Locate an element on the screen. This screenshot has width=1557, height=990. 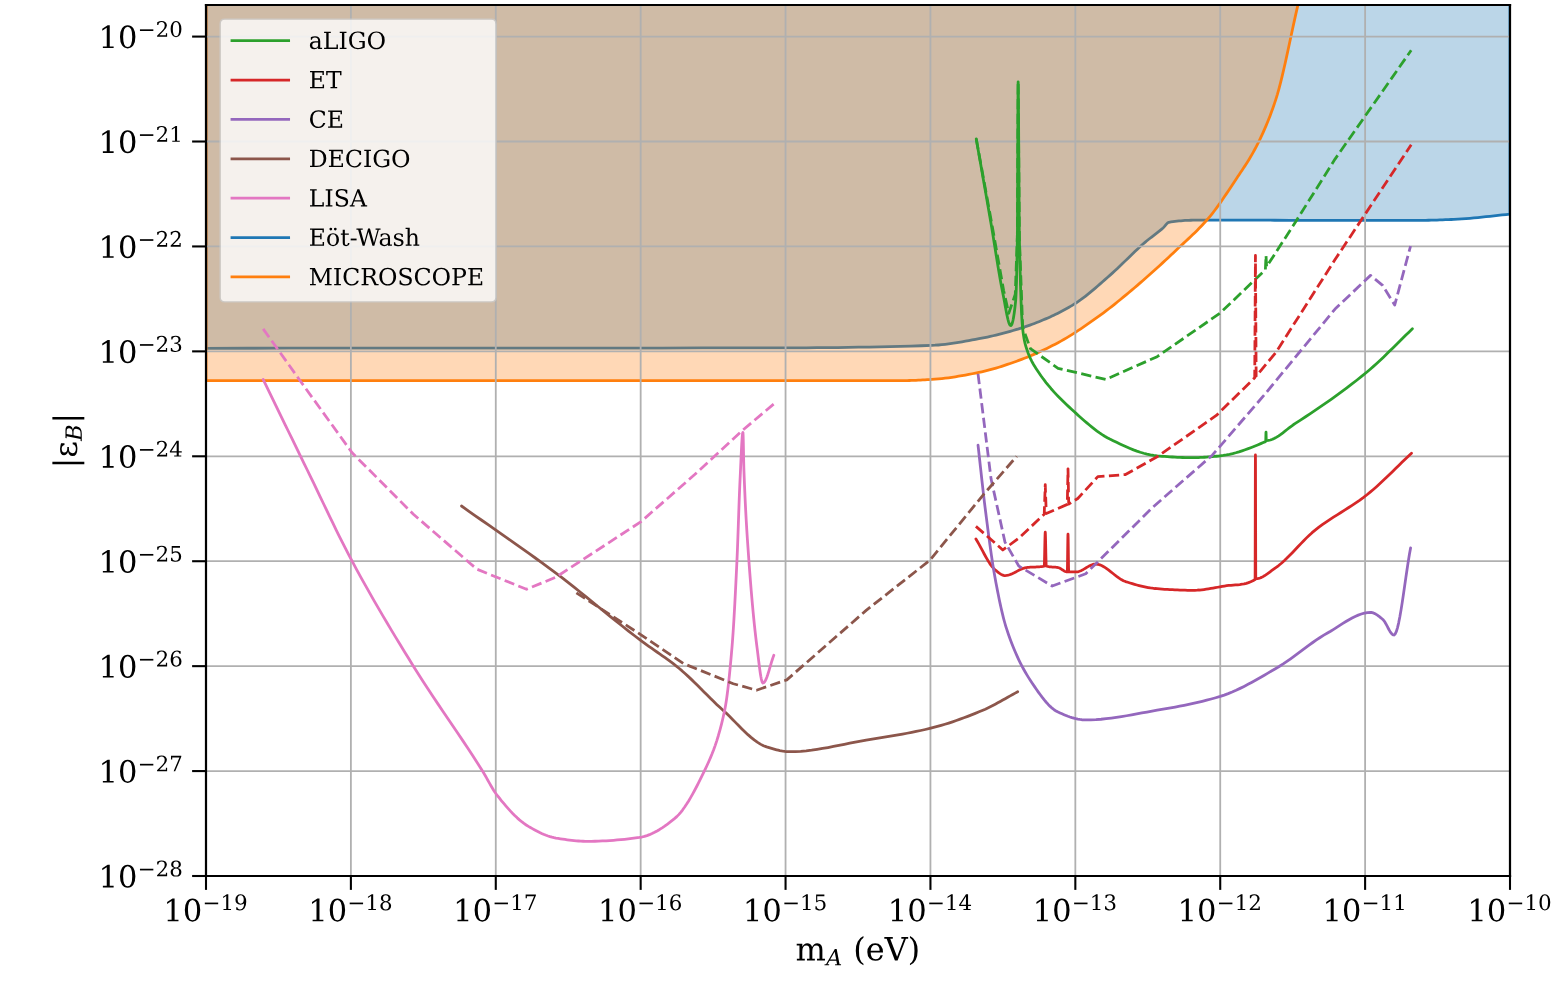
legend-label: ET is located at coordinates (326, 80).